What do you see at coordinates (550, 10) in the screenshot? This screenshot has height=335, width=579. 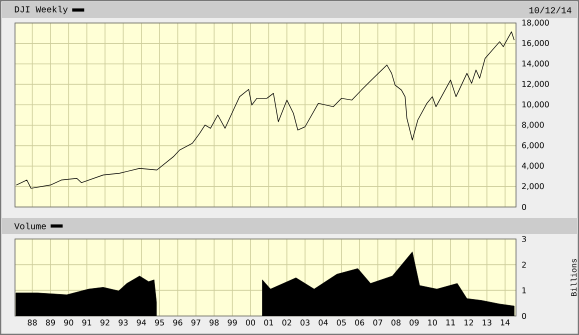 I see `text: 10/12/14` at bounding box center [550, 10].